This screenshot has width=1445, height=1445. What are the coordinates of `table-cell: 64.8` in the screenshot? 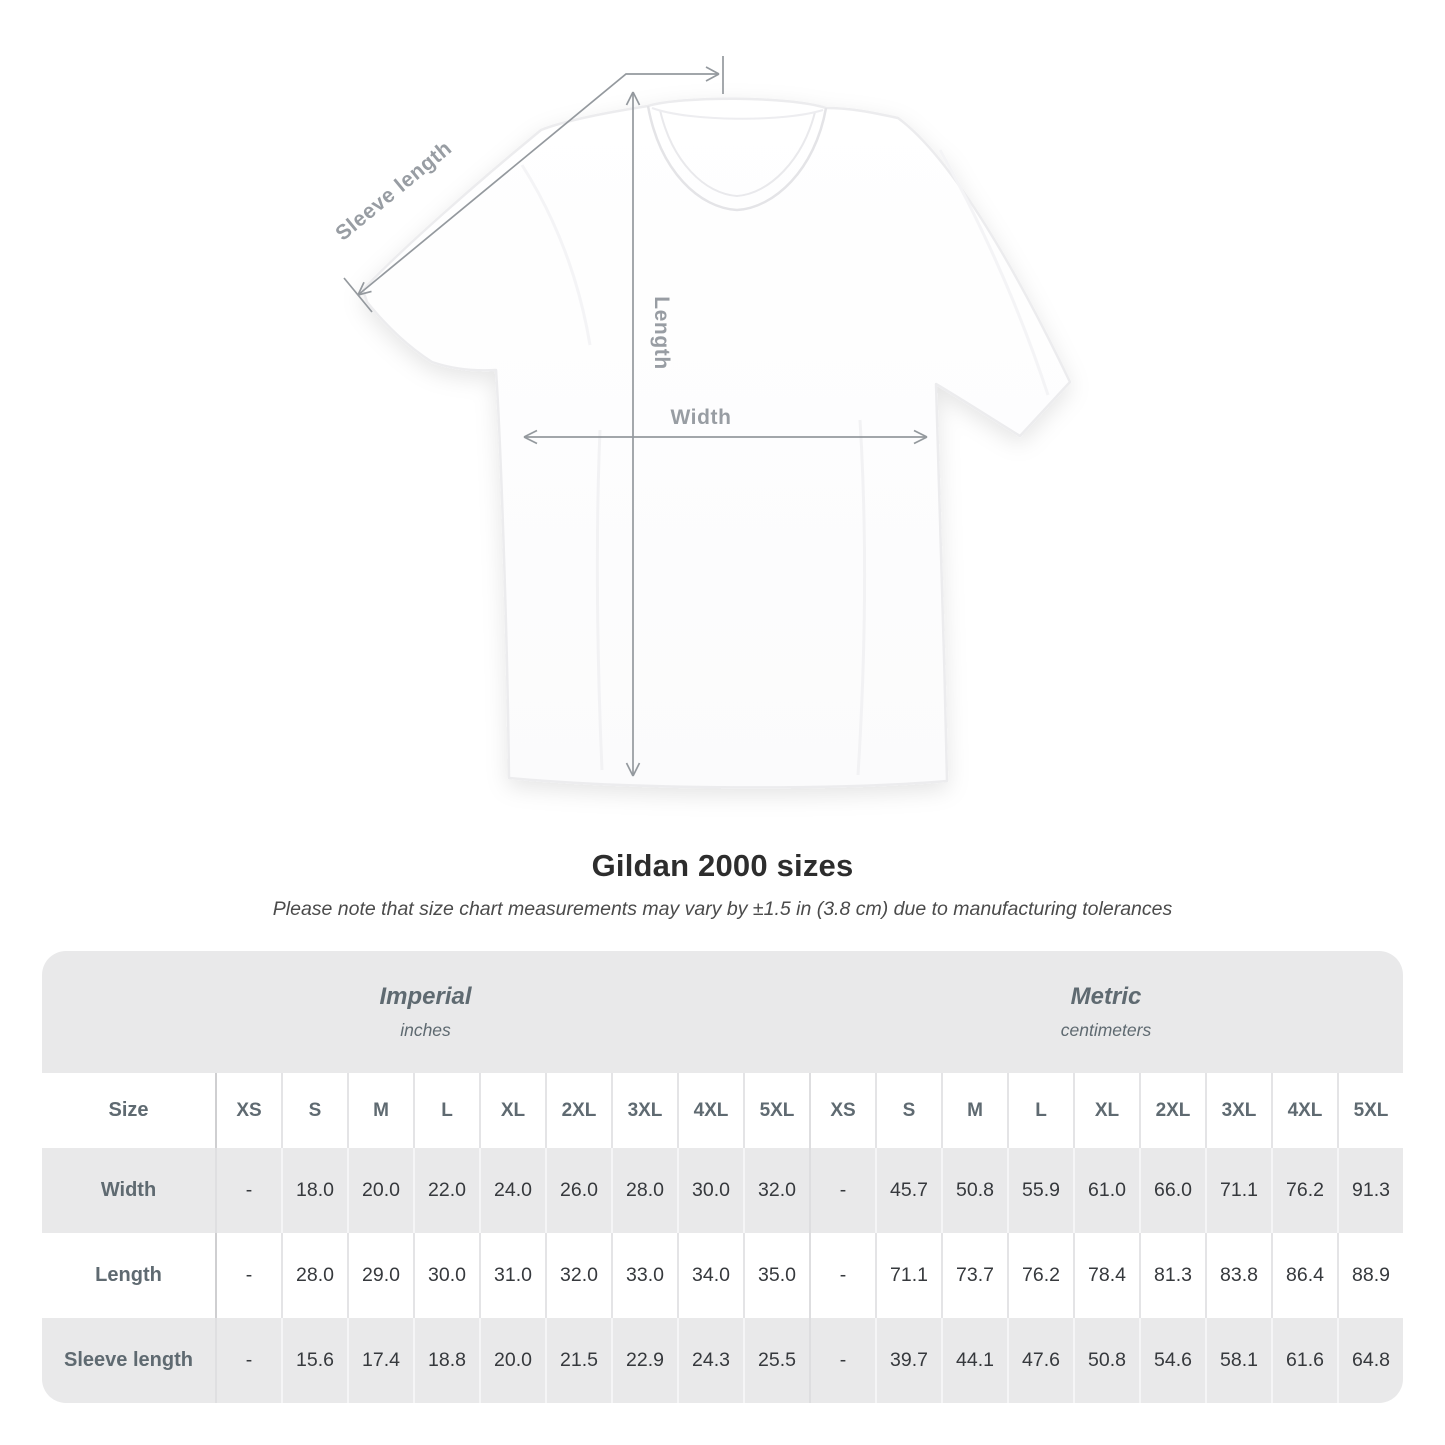 It's located at (1370, 1360).